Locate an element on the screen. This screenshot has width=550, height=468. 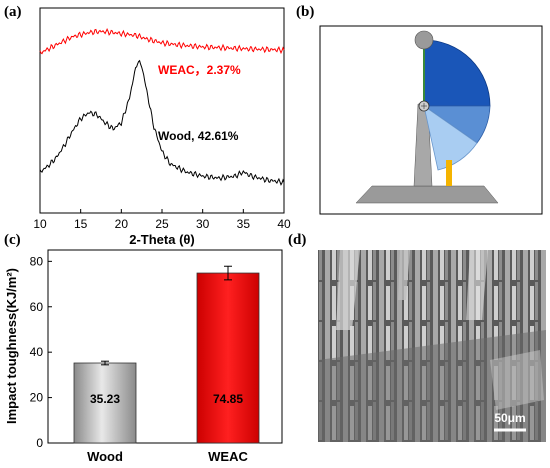
pendulum-sector-lower is located at coordinates (450, 138).